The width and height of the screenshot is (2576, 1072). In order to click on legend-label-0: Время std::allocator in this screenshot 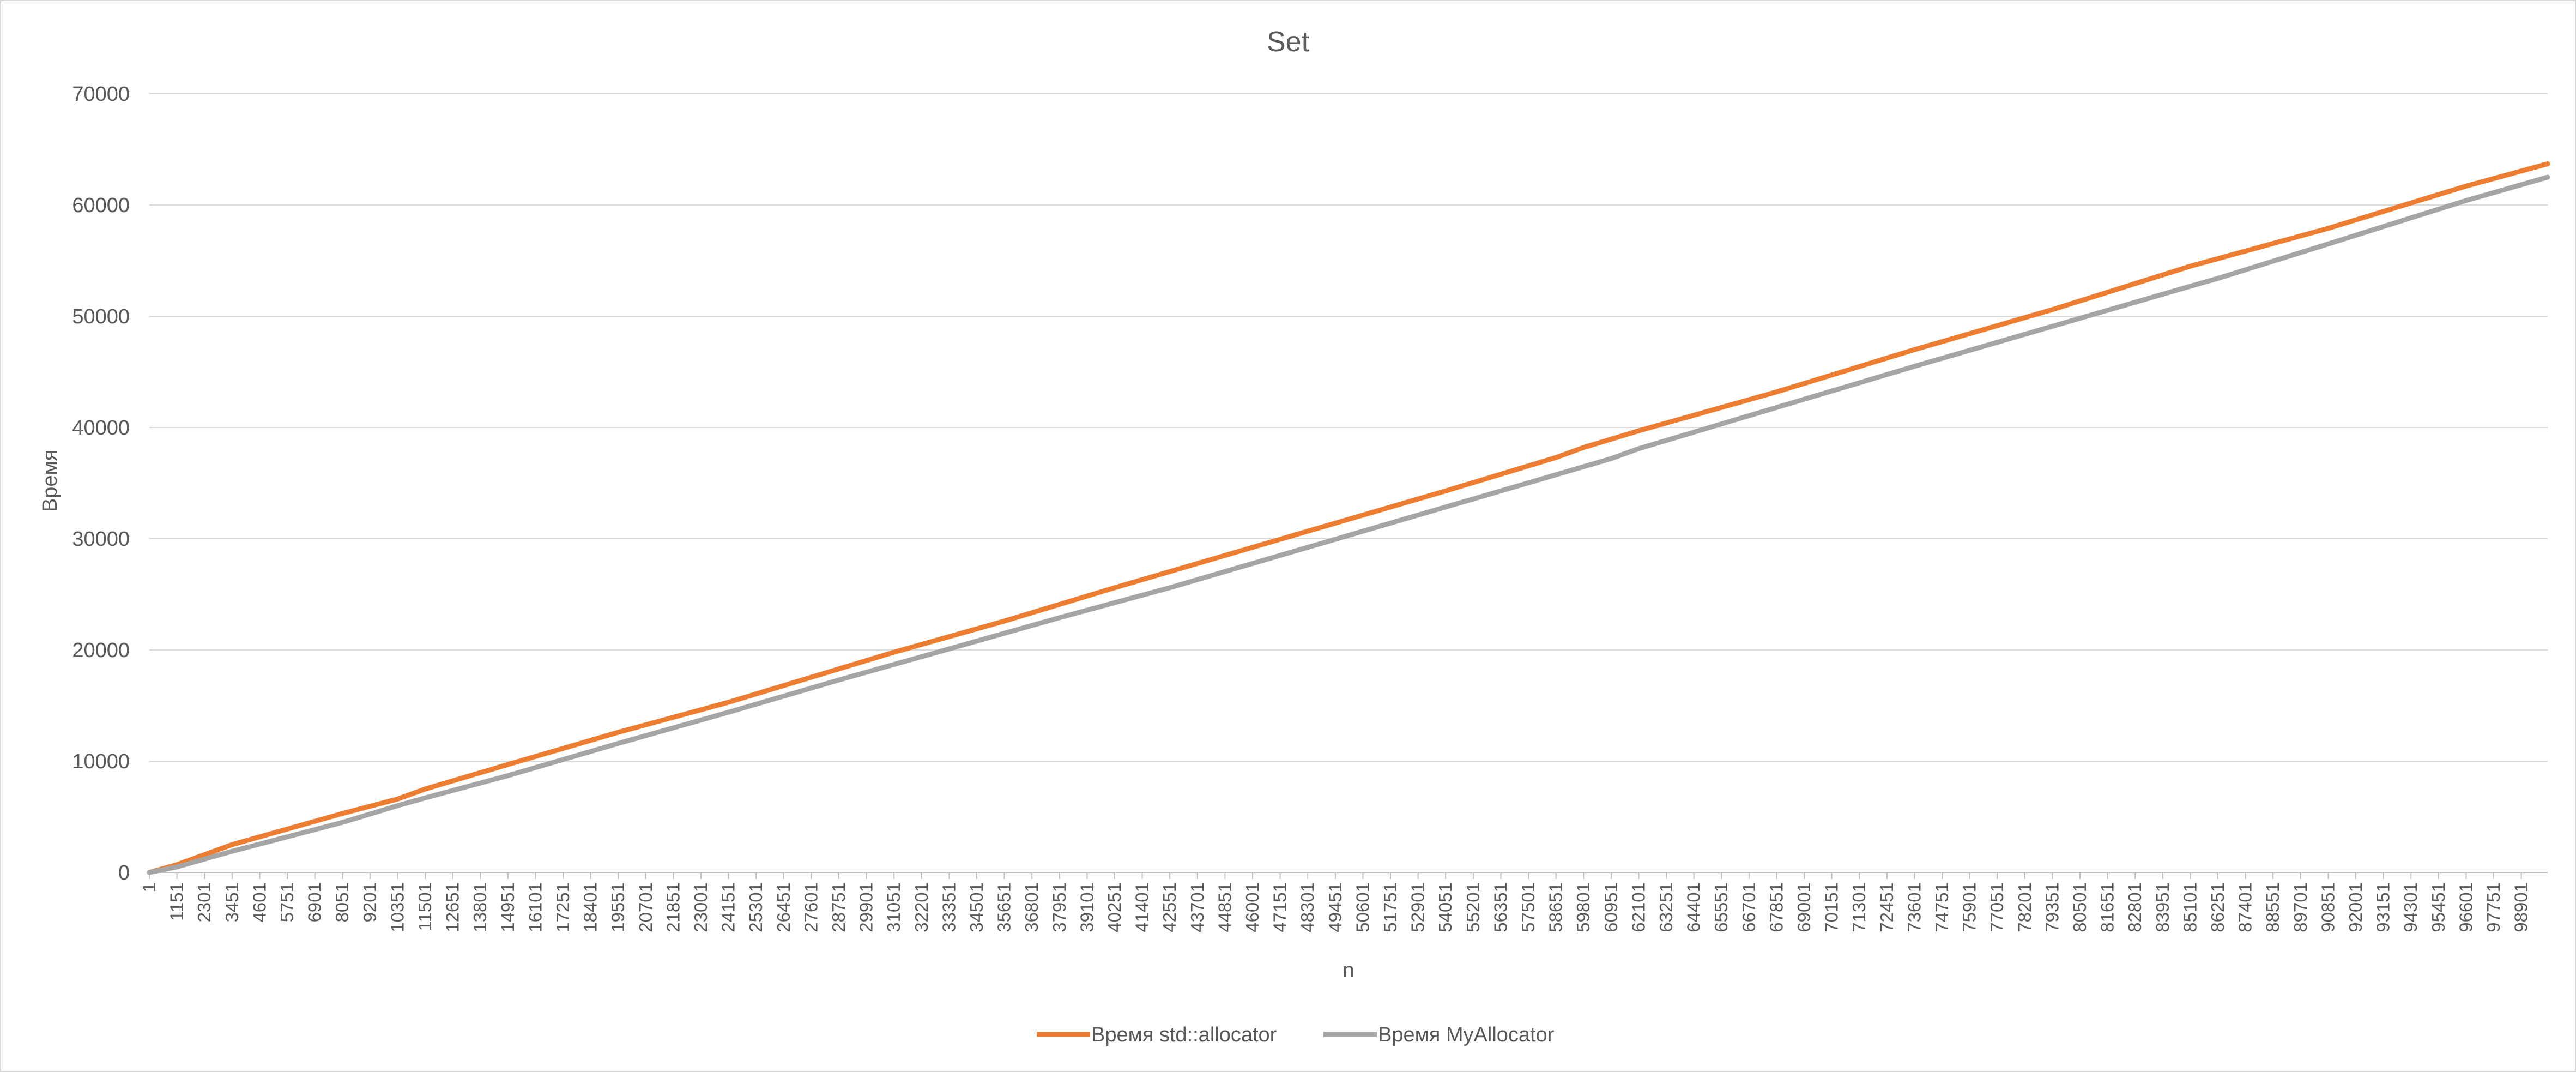, I will do `click(1184, 1034)`.